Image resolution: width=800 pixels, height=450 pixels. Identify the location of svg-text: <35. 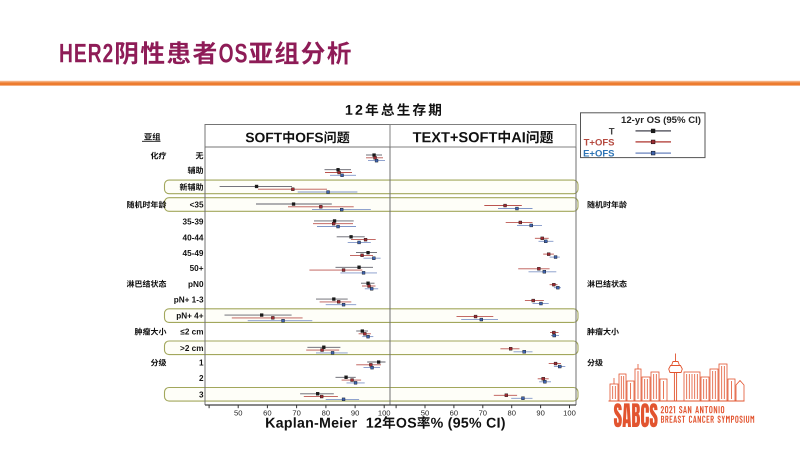
(197, 205).